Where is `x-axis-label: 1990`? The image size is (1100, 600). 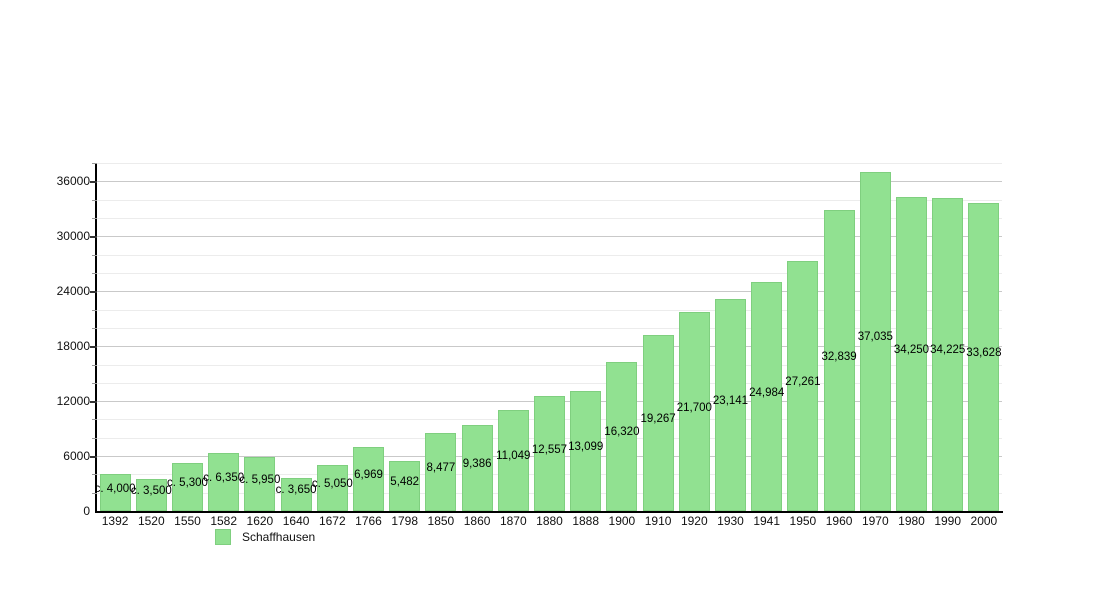
x-axis-label: 1990 is located at coordinates (948, 521).